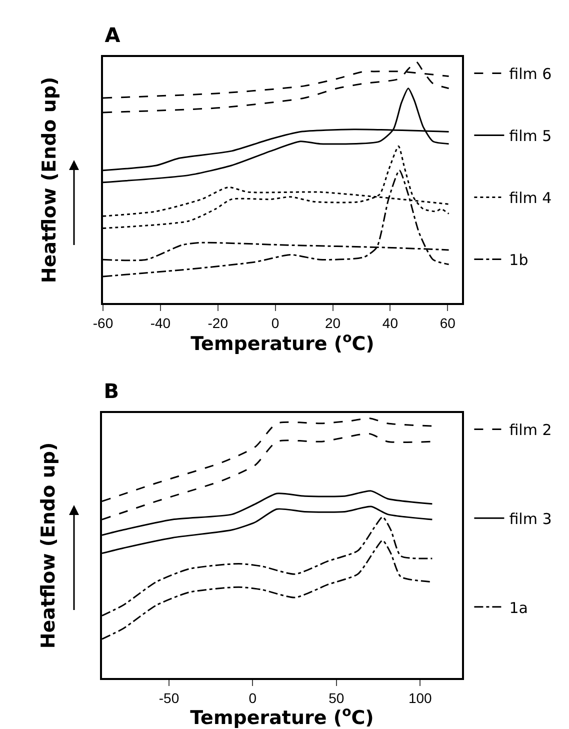 The height and width of the screenshot is (729, 569). I want to click on legend-label: film 6, so click(530, 74).